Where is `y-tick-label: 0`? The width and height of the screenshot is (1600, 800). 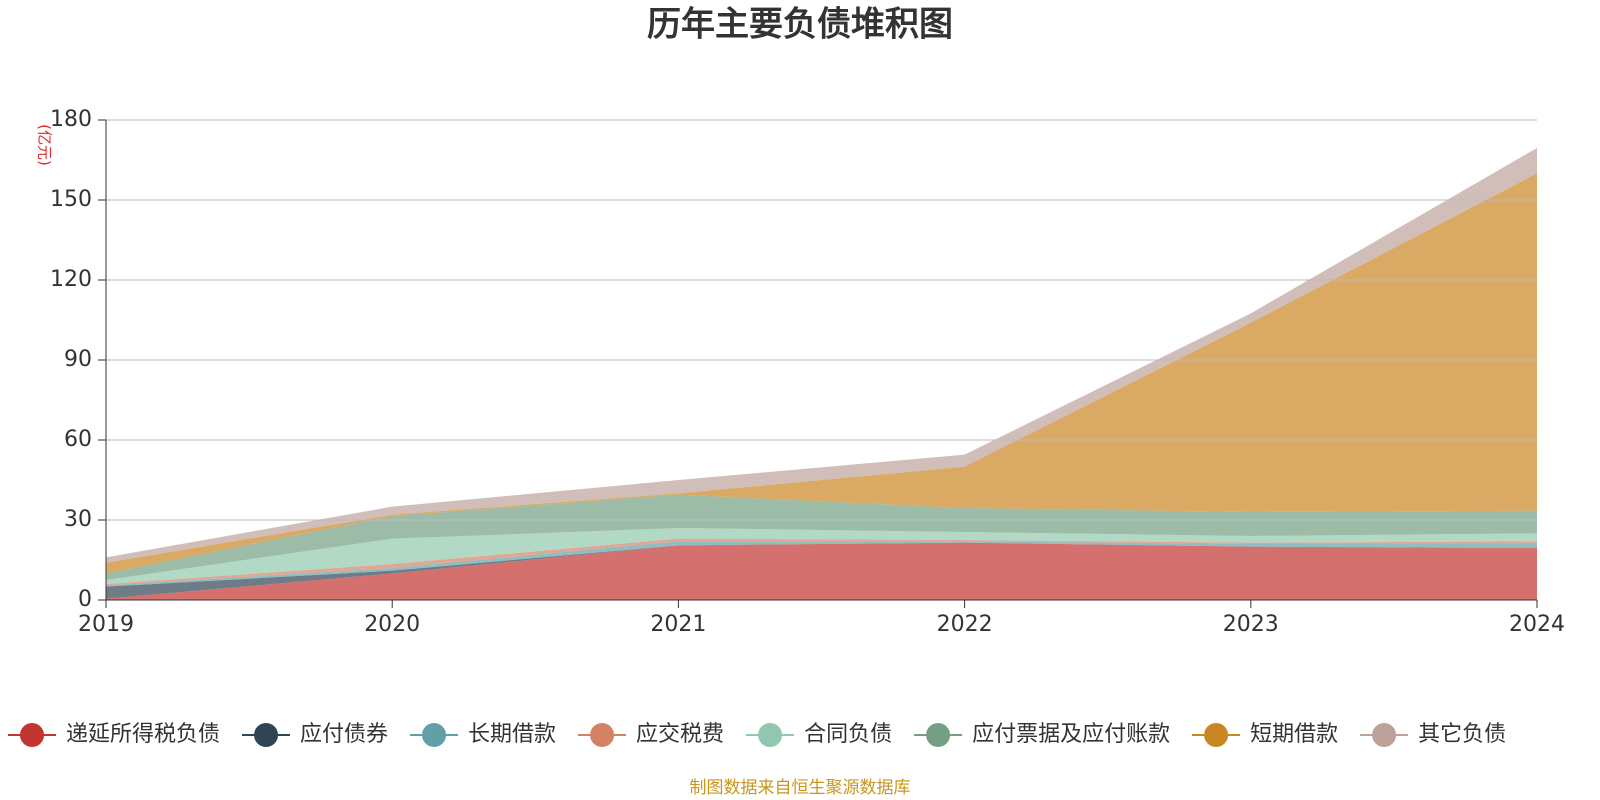
y-tick-label: 0 is located at coordinates (85, 599).